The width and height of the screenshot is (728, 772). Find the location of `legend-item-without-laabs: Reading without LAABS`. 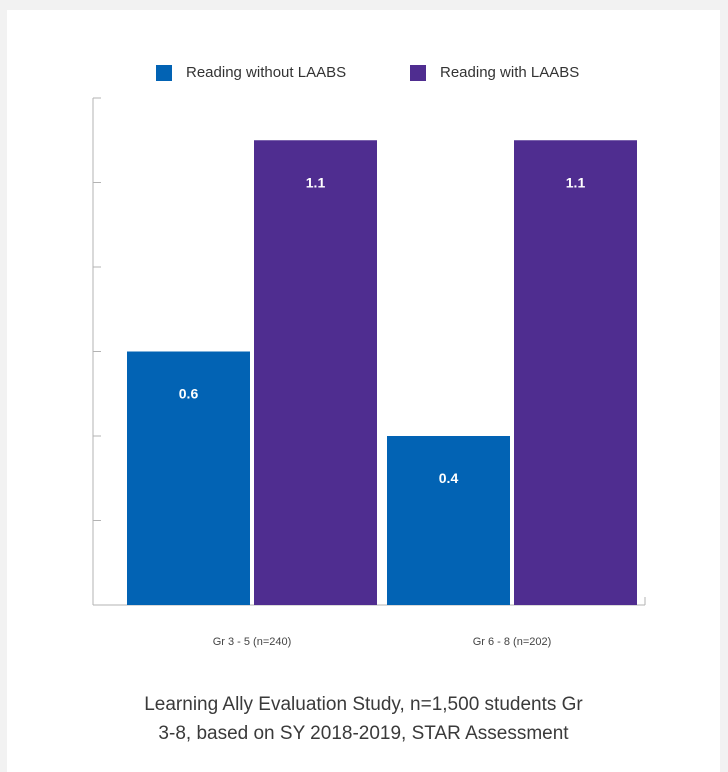

legend-item-without-laabs: Reading without LAABS is located at coordinates (251, 72).